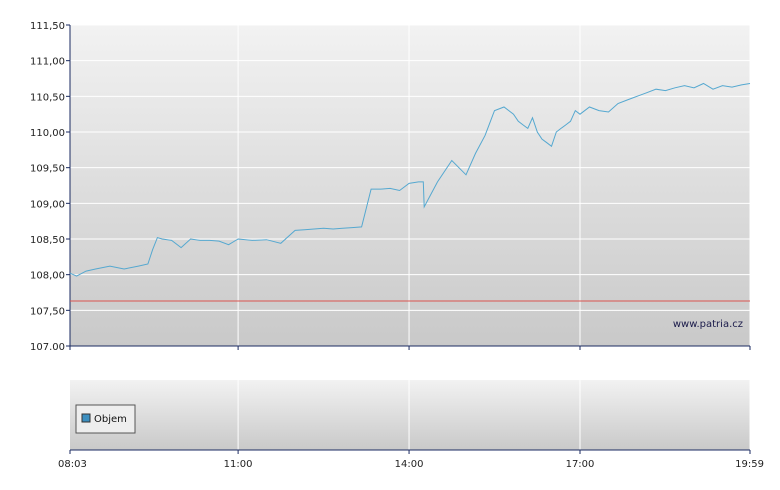 The width and height of the screenshot is (780, 490). What do you see at coordinates (47, 347) in the screenshot?
I see `price-y-tick-label: 107.00` at bounding box center [47, 347].